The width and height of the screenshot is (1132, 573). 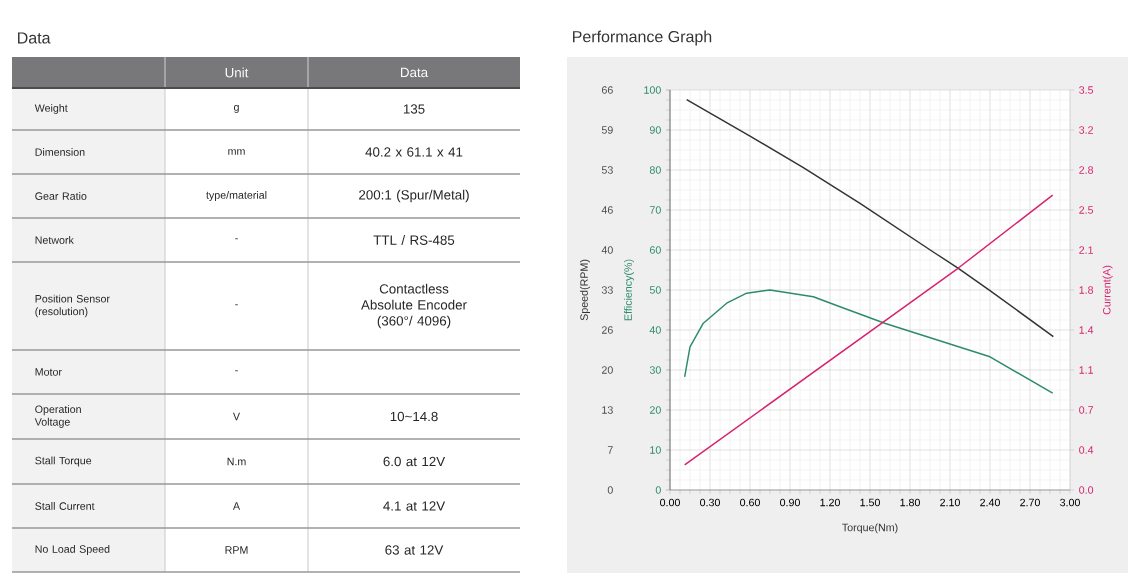 I want to click on text: A, so click(x=236, y=506).